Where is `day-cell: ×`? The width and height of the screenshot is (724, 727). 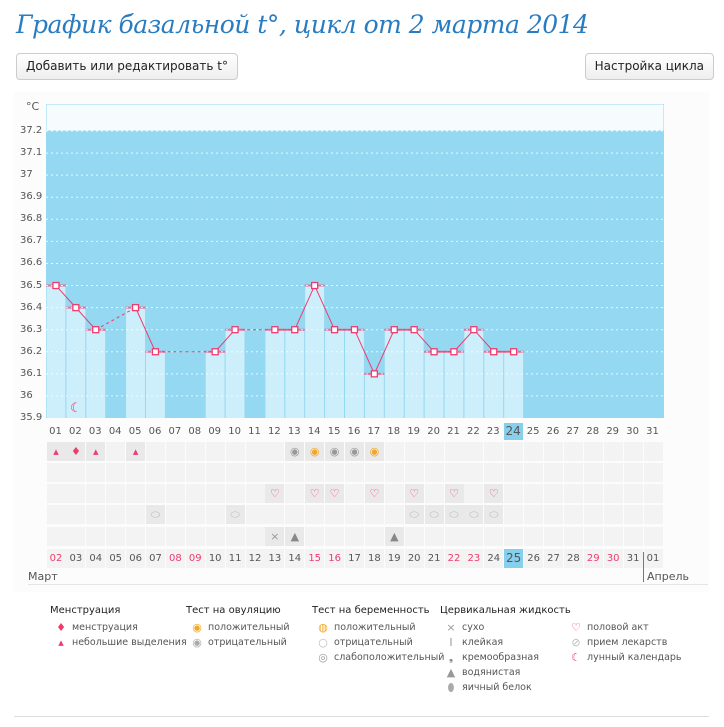 day-cell: × is located at coordinates (275, 536).